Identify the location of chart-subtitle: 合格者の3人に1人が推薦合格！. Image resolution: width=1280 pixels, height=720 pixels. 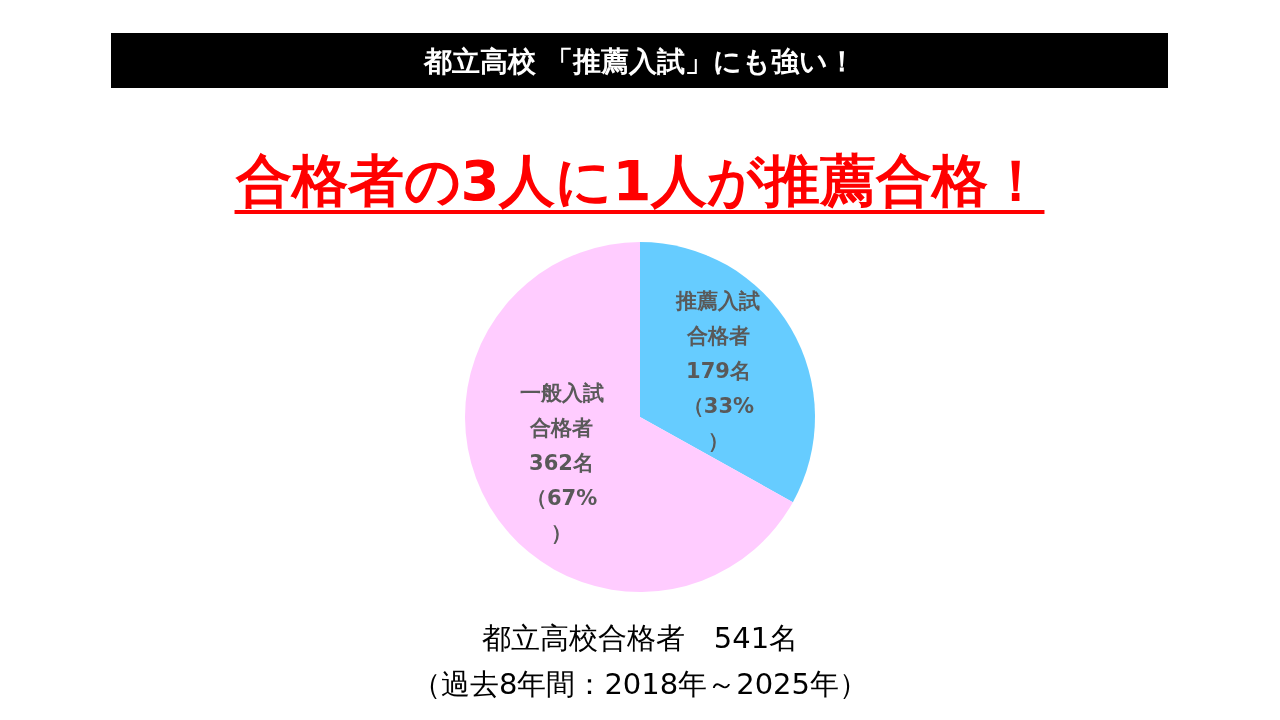
(639, 180).